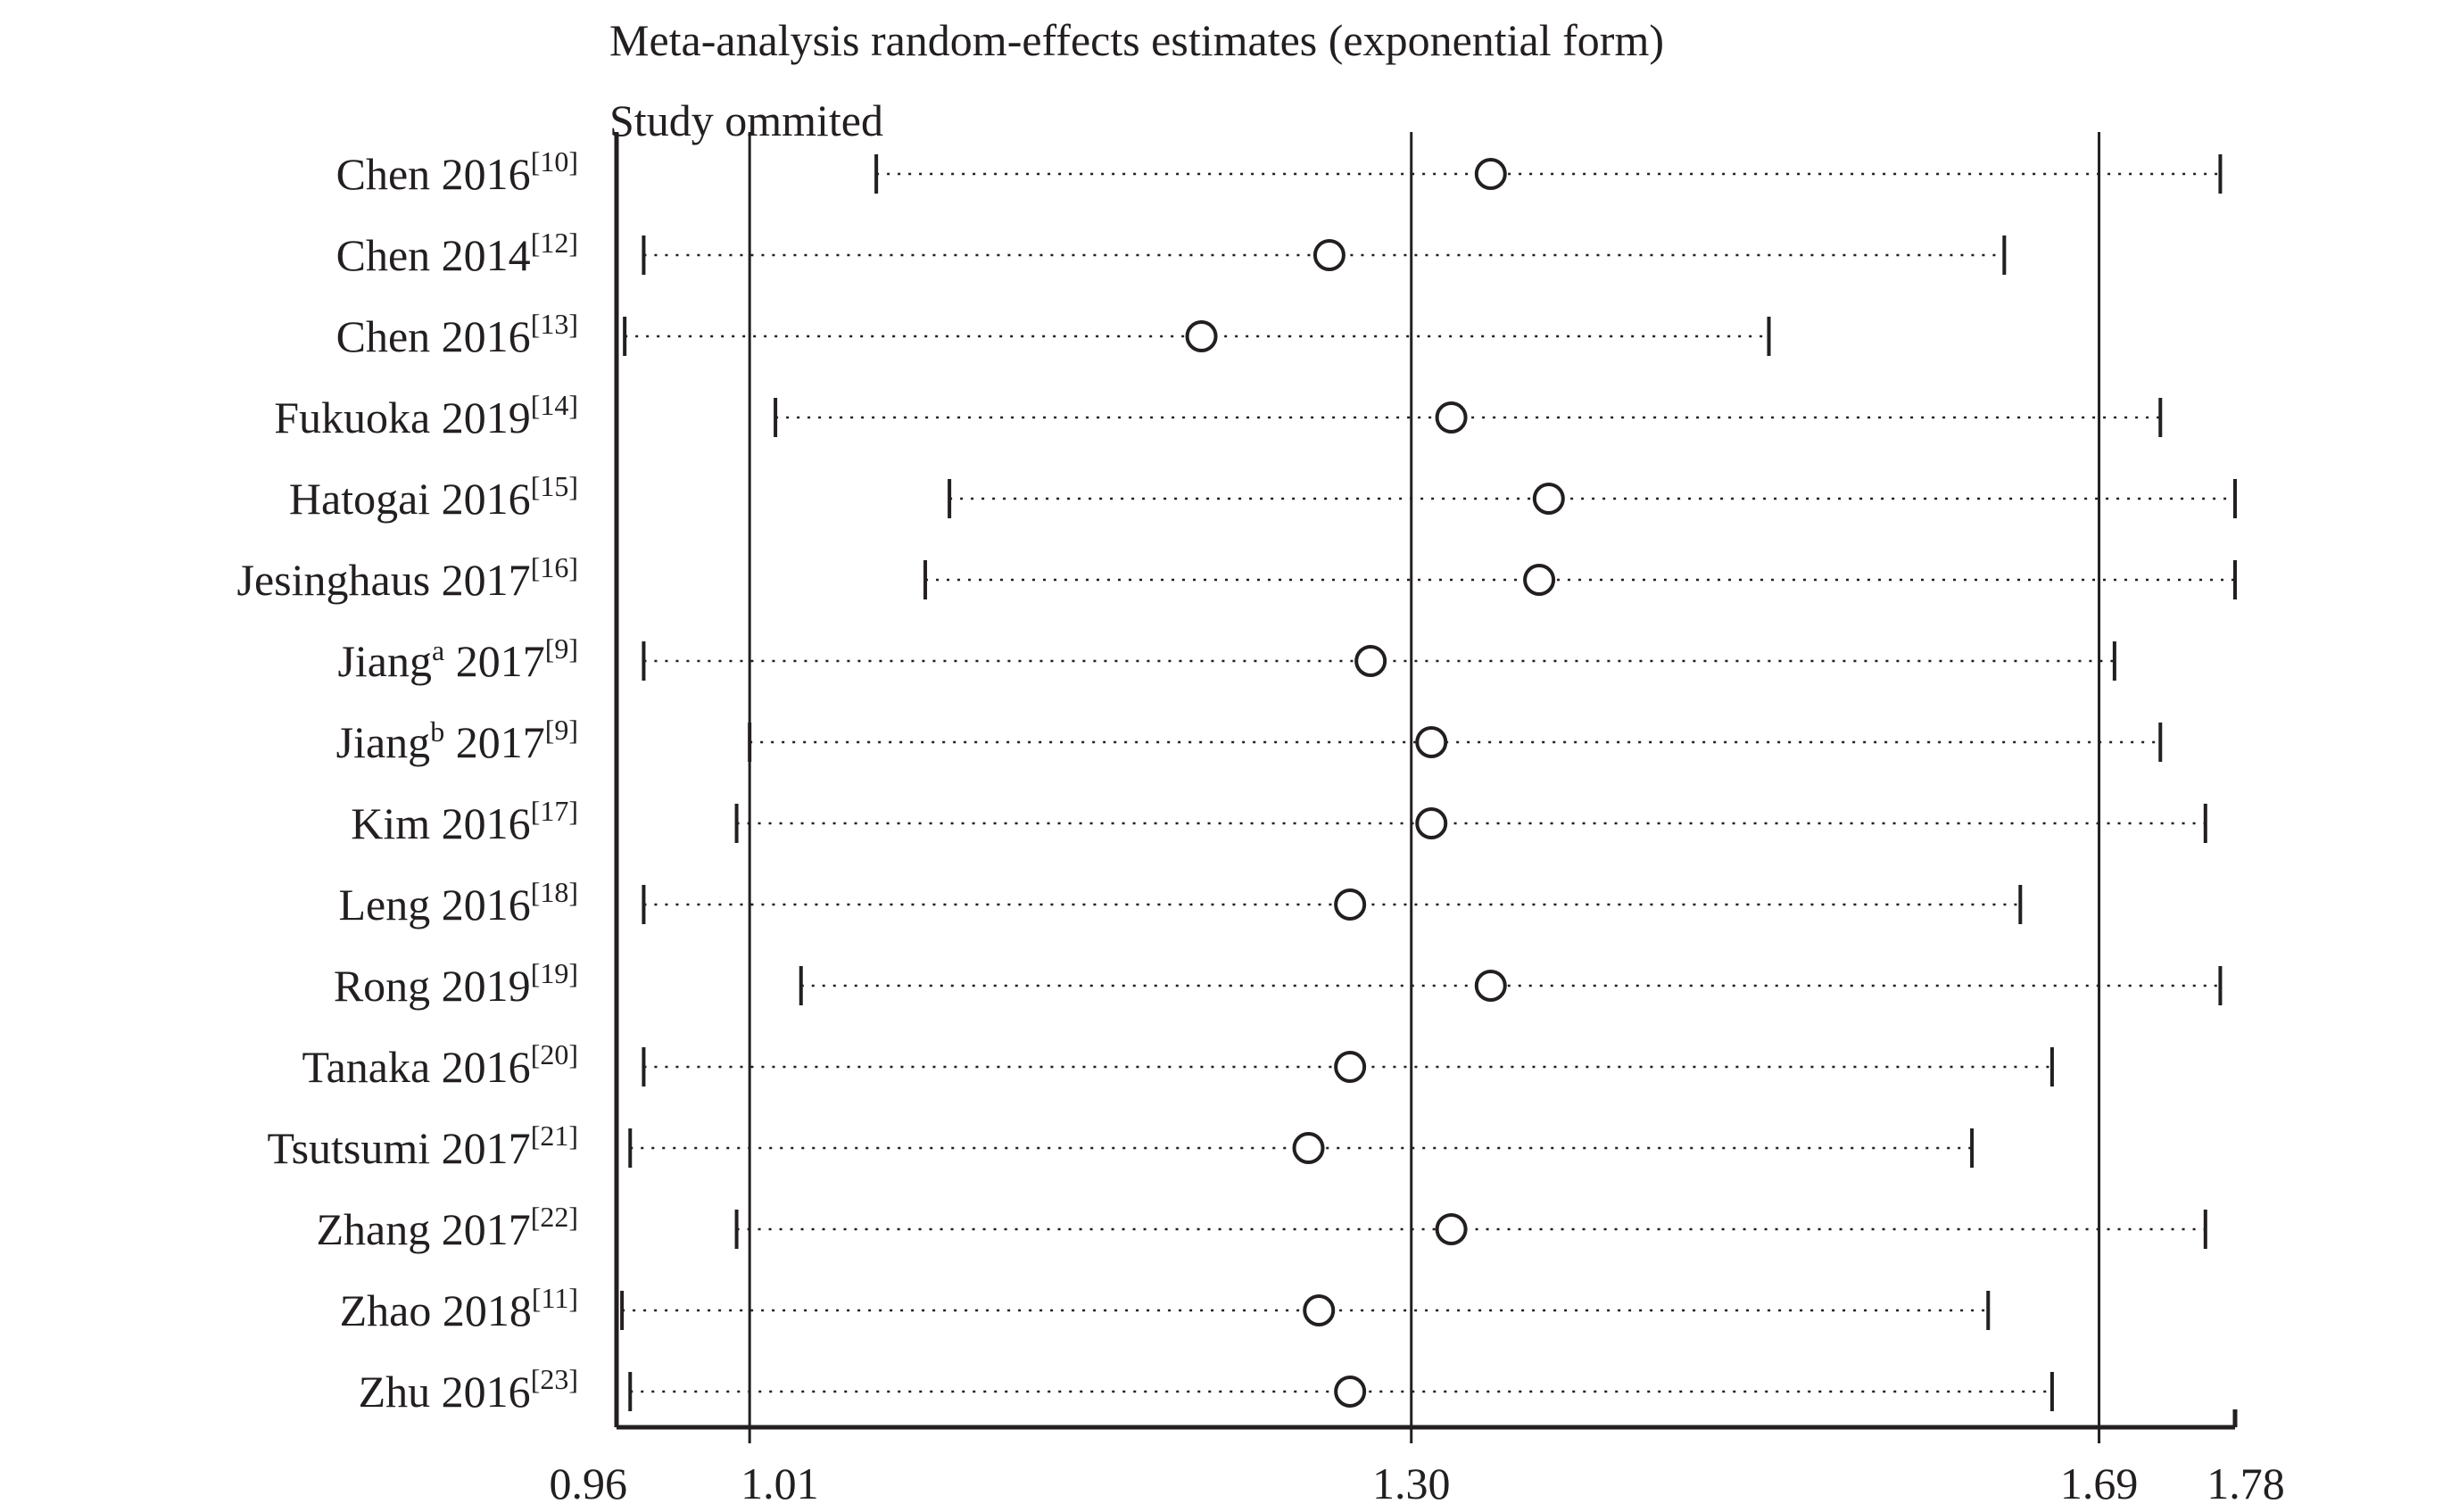  Describe the element at coordinates (457, 172) in the screenshot. I see `study-label: Chen 2016[10]` at that location.